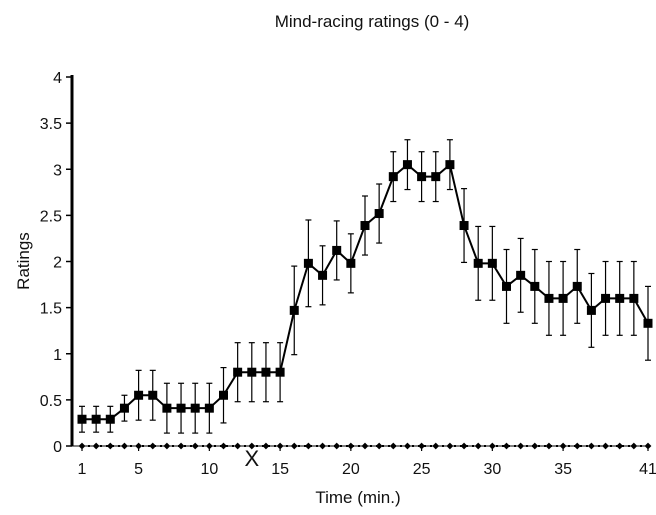  What do you see at coordinates (647, 469) in the screenshot?
I see `x-tick-label: 41` at bounding box center [647, 469].